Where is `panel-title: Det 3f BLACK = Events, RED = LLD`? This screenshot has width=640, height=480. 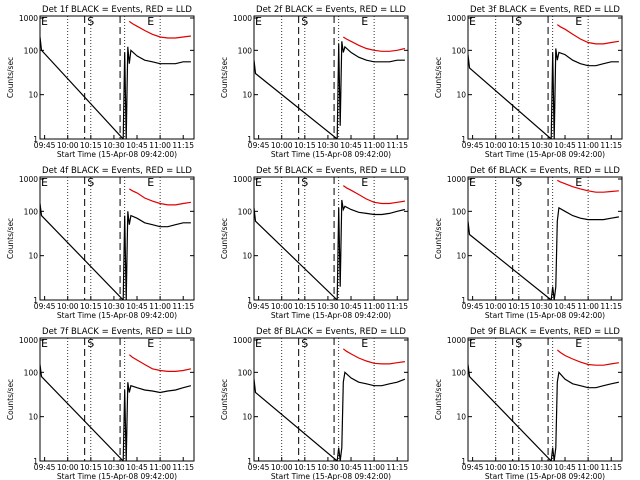 panel-title: Det 3f BLACK = Events, RED = LLD is located at coordinates (545, 10).